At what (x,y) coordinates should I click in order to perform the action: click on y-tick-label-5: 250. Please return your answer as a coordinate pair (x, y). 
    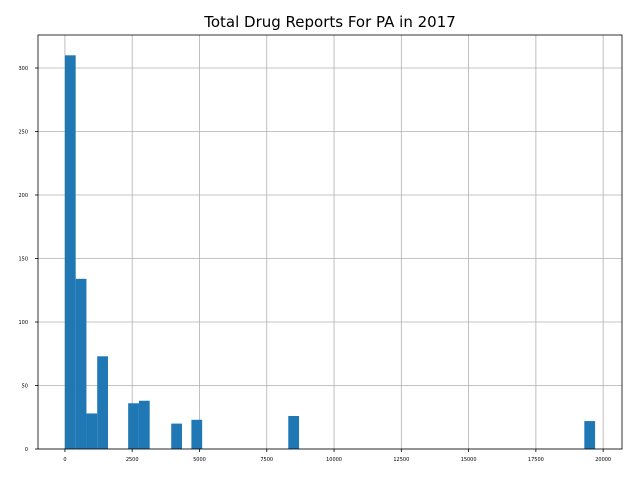
    Looking at the image, I should click on (23, 133).